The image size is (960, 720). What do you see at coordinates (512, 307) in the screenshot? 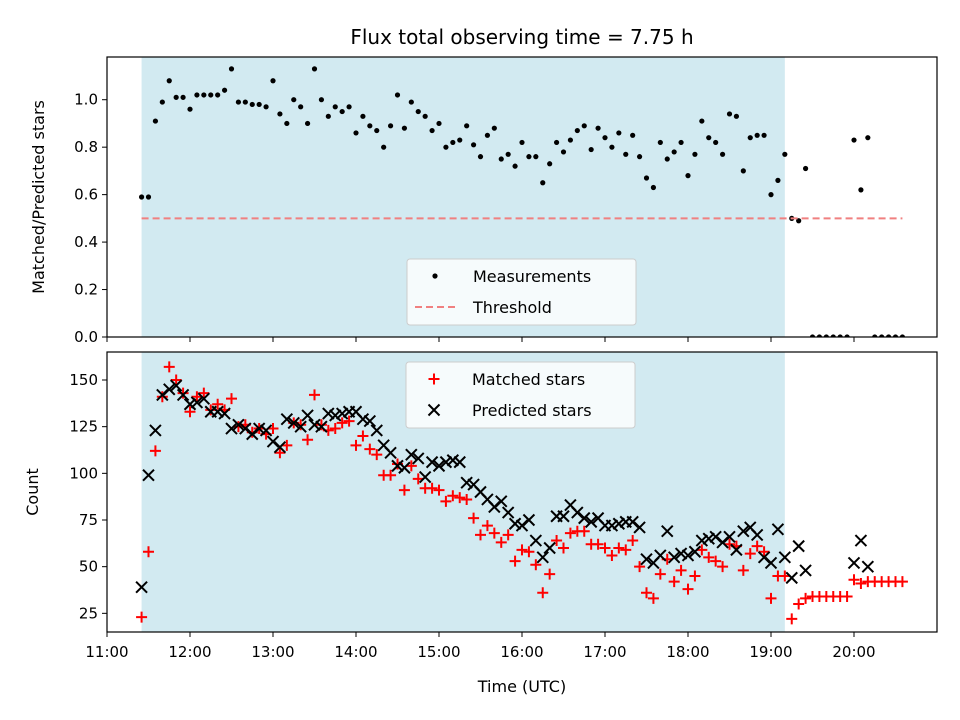
I see `legend-label: Threshold` at bounding box center [512, 307].